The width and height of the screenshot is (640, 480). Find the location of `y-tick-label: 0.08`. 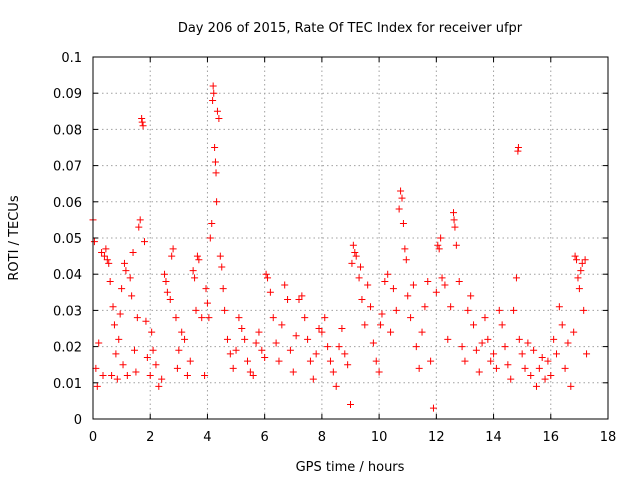

y-tick-label: 0.08 is located at coordinates (67, 130).